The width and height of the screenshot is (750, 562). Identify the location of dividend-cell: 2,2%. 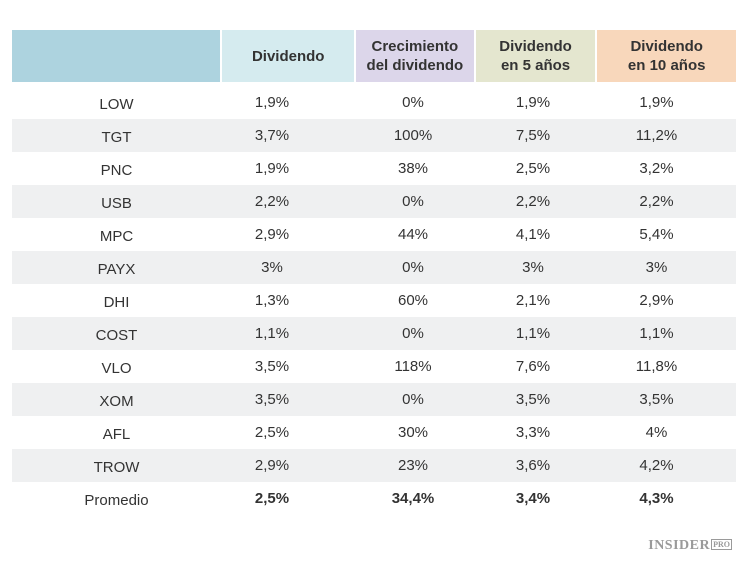
(272, 201).